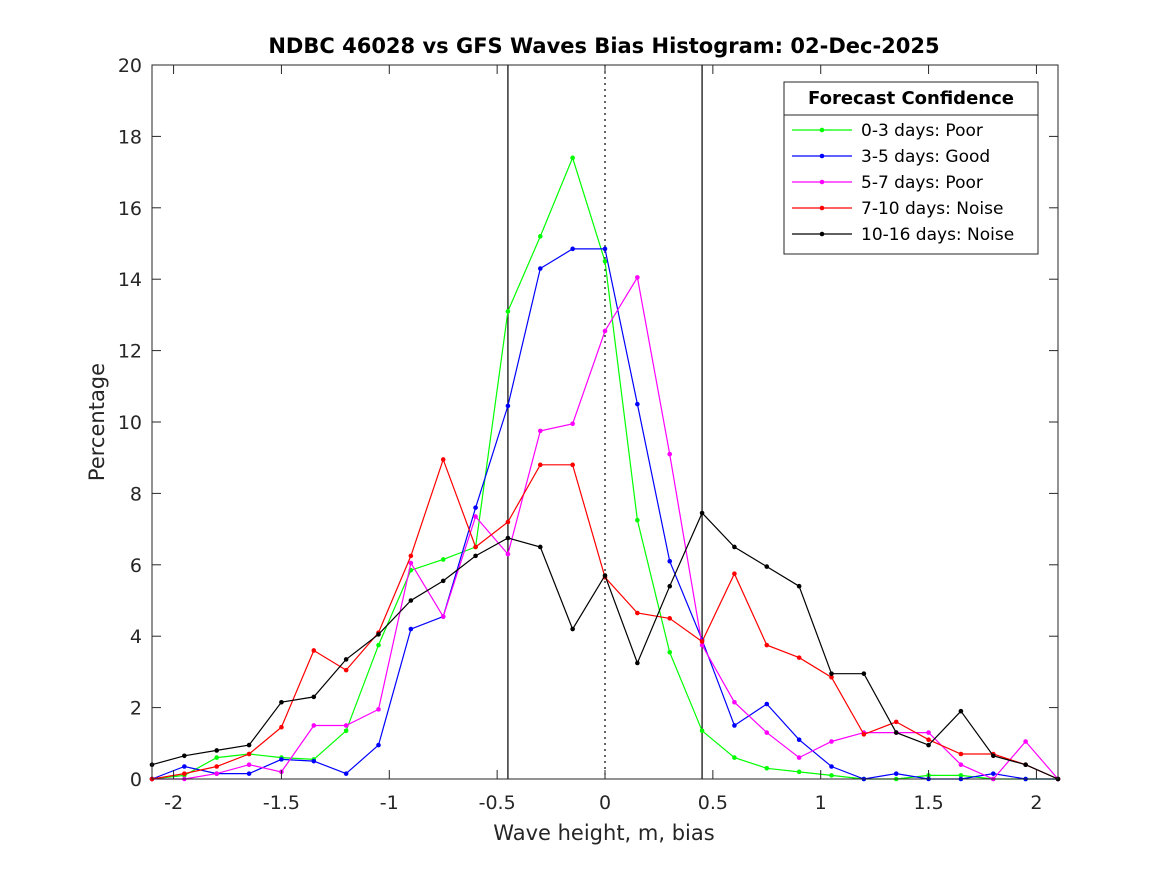 Image resolution: width=1167 pixels, height=875 pixels. I want to click on legend-entry-label: 10-16 days: Noise, so click(937, 235).